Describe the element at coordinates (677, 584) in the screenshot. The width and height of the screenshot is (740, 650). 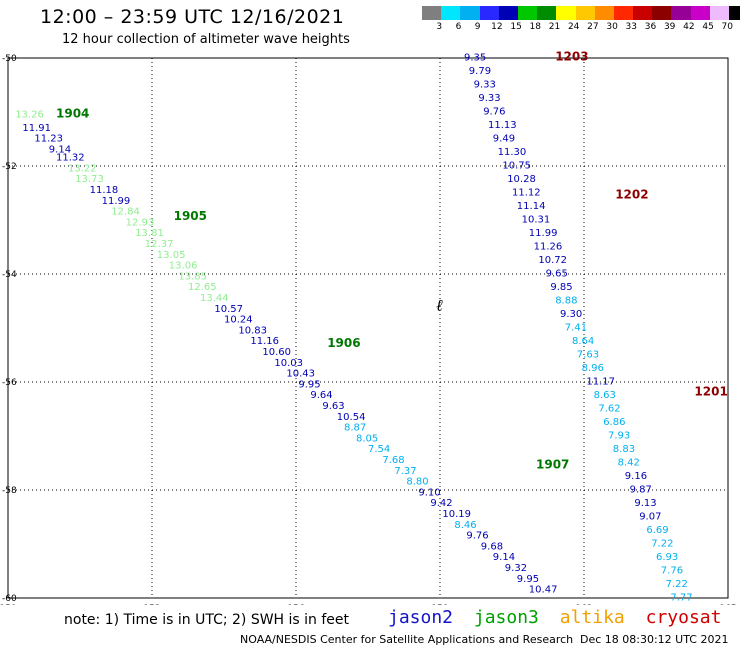
I see `wave-height-label: 7.22` at that location.